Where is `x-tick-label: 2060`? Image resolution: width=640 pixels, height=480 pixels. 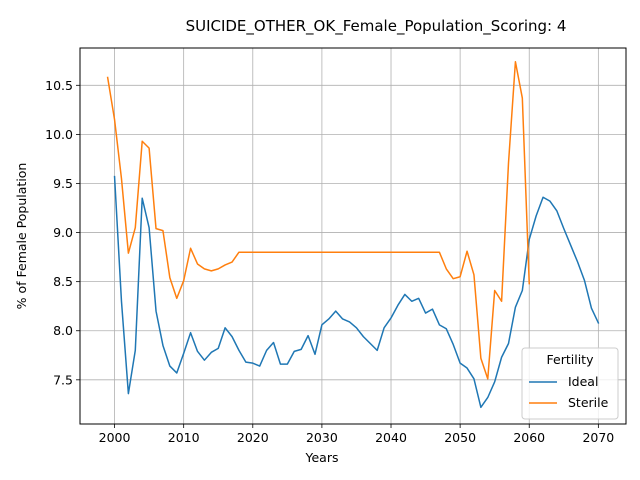 x-tick-label: 2060 is located at coordinates (529, 437).